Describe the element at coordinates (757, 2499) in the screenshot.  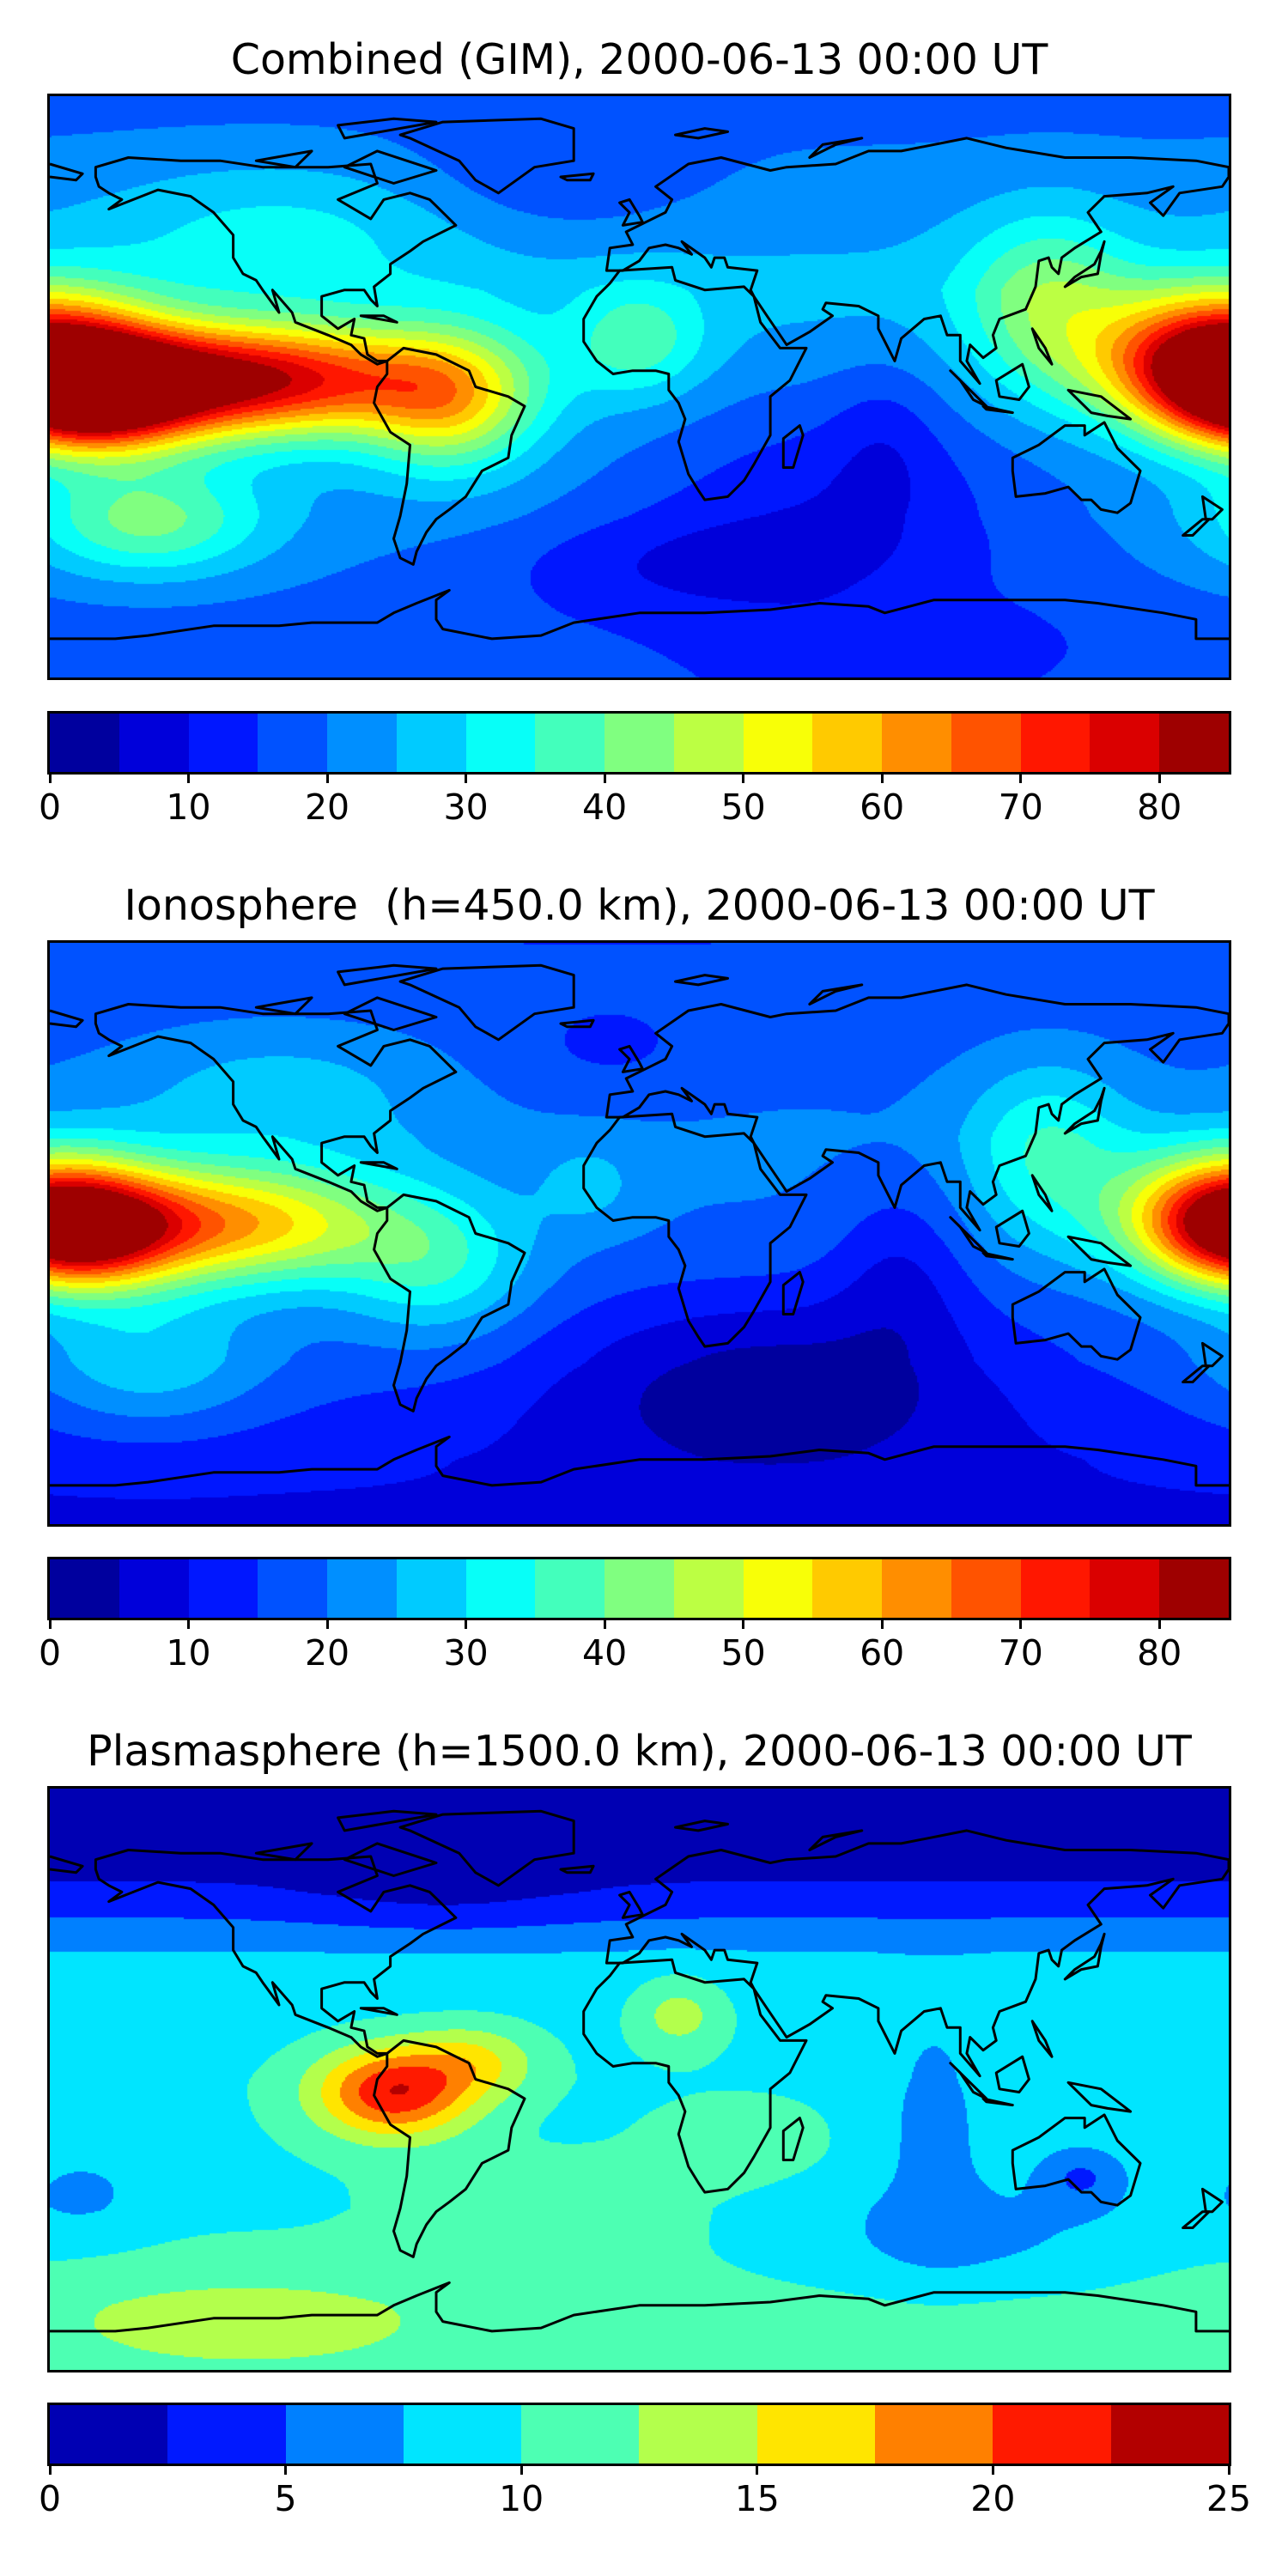
I see `colorbar-tick-label: 15` at that location.